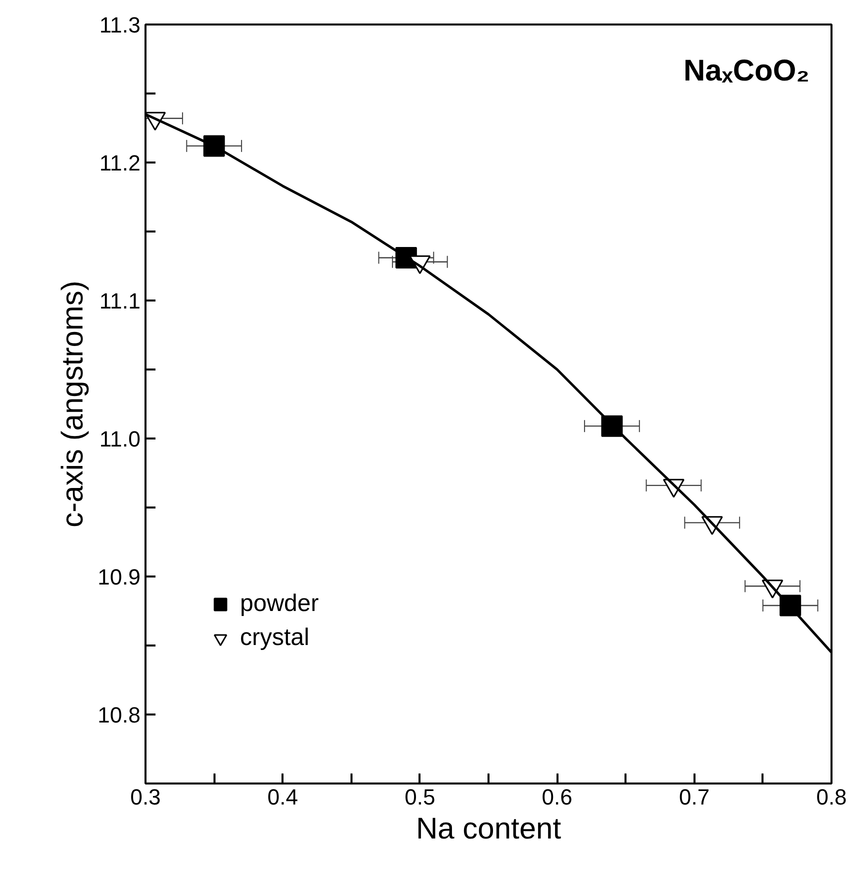 The width and height of the screenshot is (859, 879). I want to click on x-tick-label: 0.3, so click(145, 797).